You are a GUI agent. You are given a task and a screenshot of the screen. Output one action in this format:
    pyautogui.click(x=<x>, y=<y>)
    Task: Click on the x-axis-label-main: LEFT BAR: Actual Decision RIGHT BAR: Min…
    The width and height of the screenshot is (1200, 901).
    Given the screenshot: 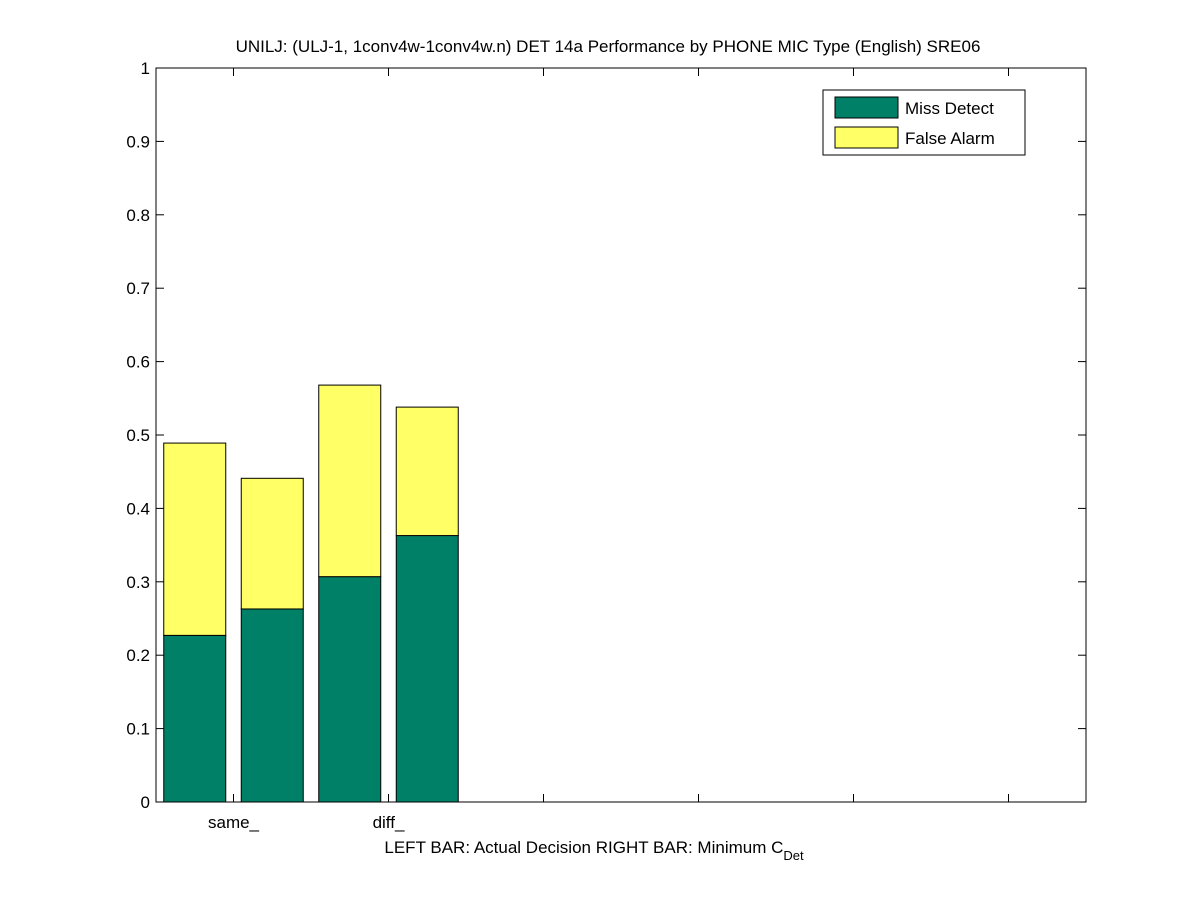 What is the action you would take?
    pyautogui.click(x=583, y=847)
    